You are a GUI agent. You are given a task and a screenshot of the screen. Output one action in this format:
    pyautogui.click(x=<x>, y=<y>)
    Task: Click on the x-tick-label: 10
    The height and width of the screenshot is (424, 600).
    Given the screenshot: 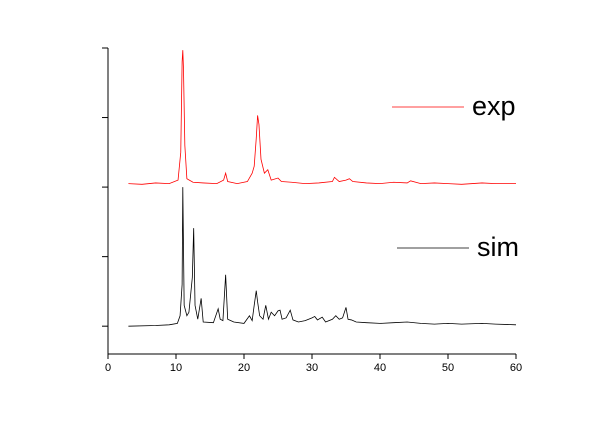 What is the action you would take?
    pyautogui.click(x=176, y=368)
    